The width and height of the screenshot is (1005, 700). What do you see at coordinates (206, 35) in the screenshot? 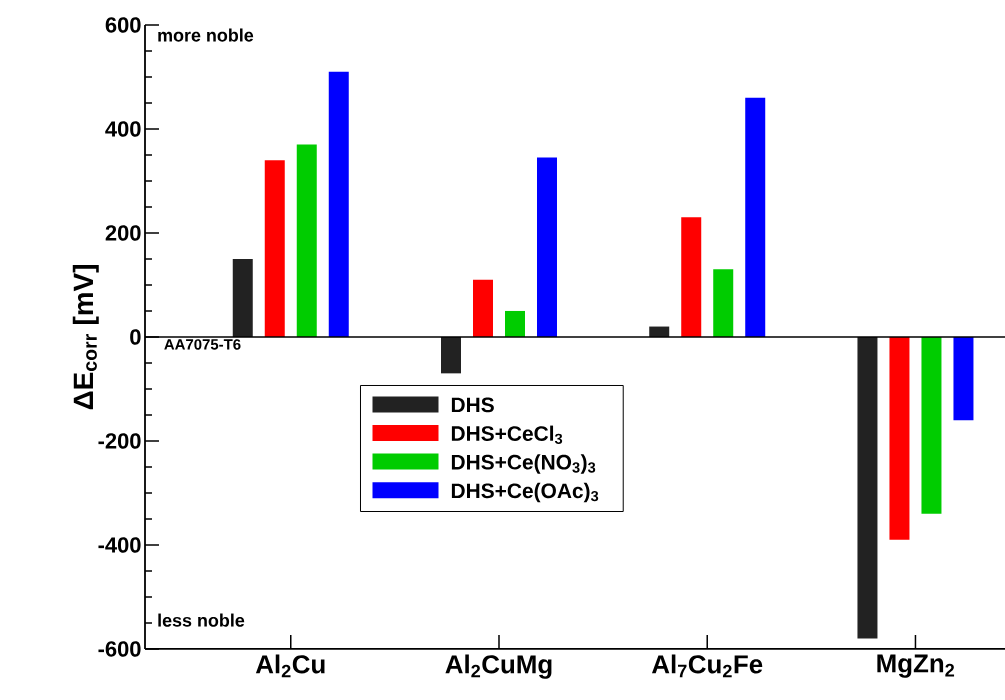
I see `annotation: more noble` at bounding box center [206, 35].